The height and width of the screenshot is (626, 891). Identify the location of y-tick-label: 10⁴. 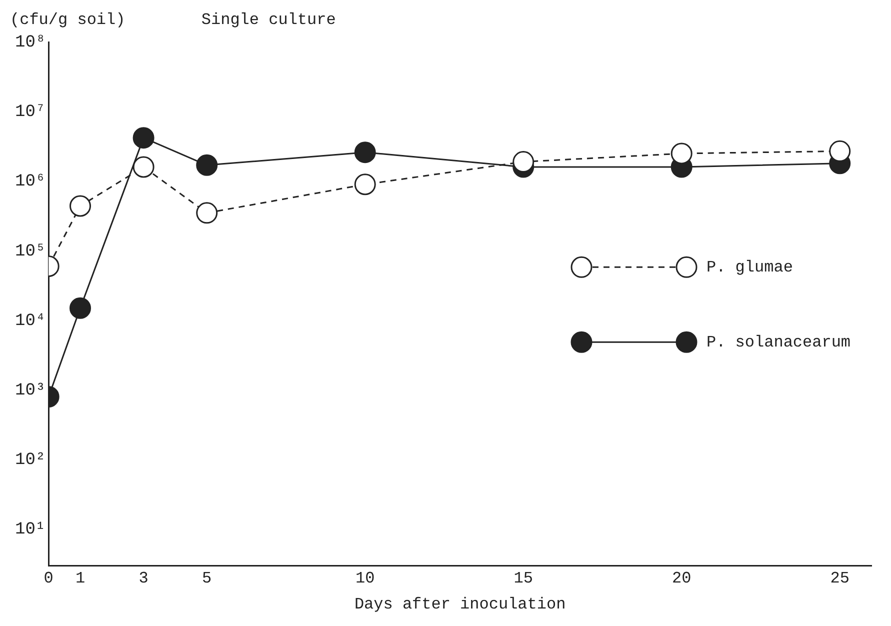
(30, 321).